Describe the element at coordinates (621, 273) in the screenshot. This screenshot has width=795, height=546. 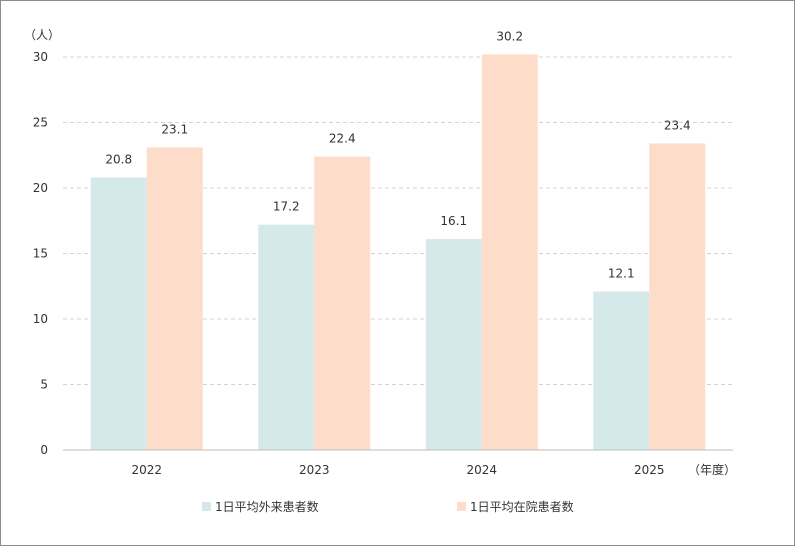
I see `data-label: 12.1` at that location.